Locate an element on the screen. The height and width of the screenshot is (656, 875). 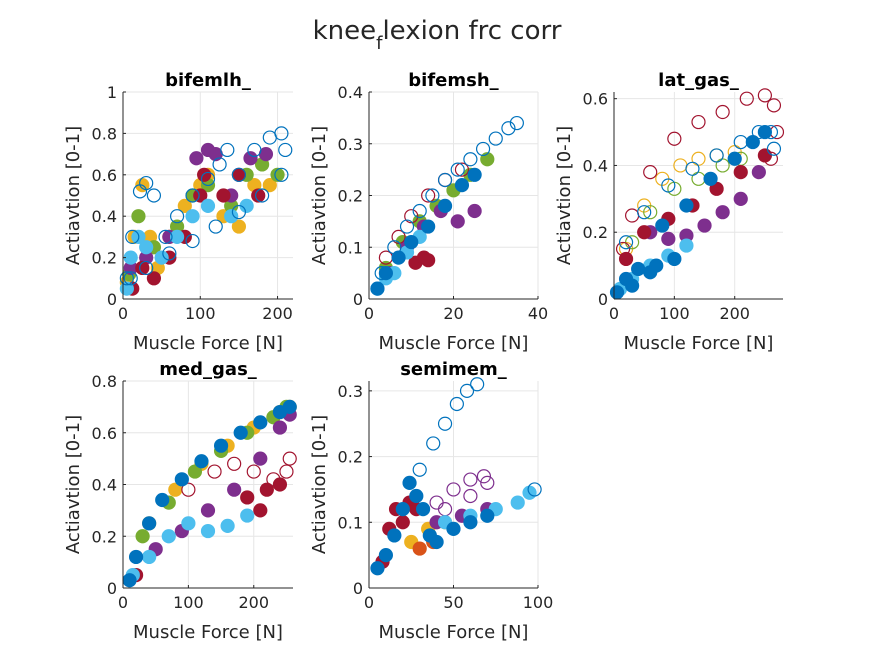
figure-title-main: knee is located at coordinates (345, 31).